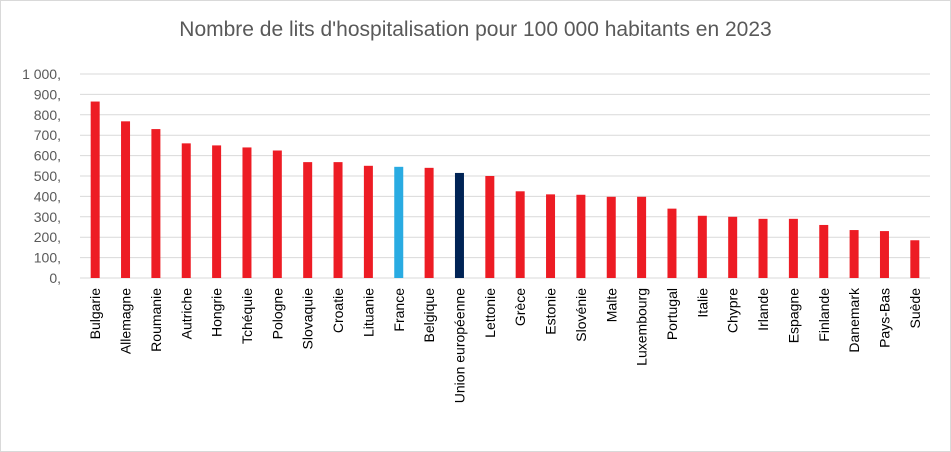 The height and width of the screenshot is (452, 951). Describe the element at coordinates (824, 315) in the screenshot. I see `x-tick-label: Finlande` at that location.